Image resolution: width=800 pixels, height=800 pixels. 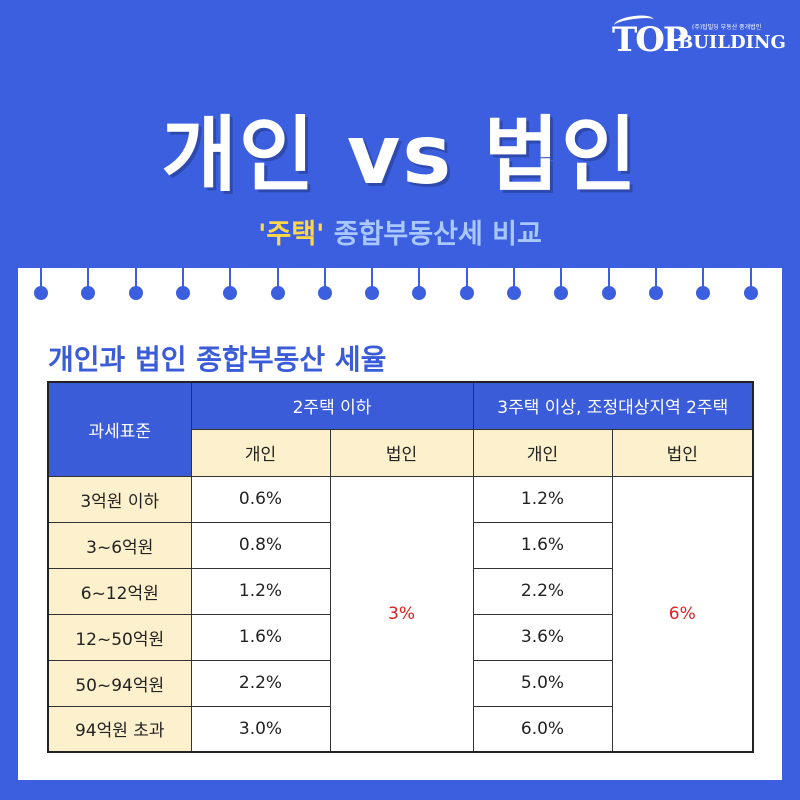 I want to click on header-corner: 과세표준, so click(x=119, y=429).